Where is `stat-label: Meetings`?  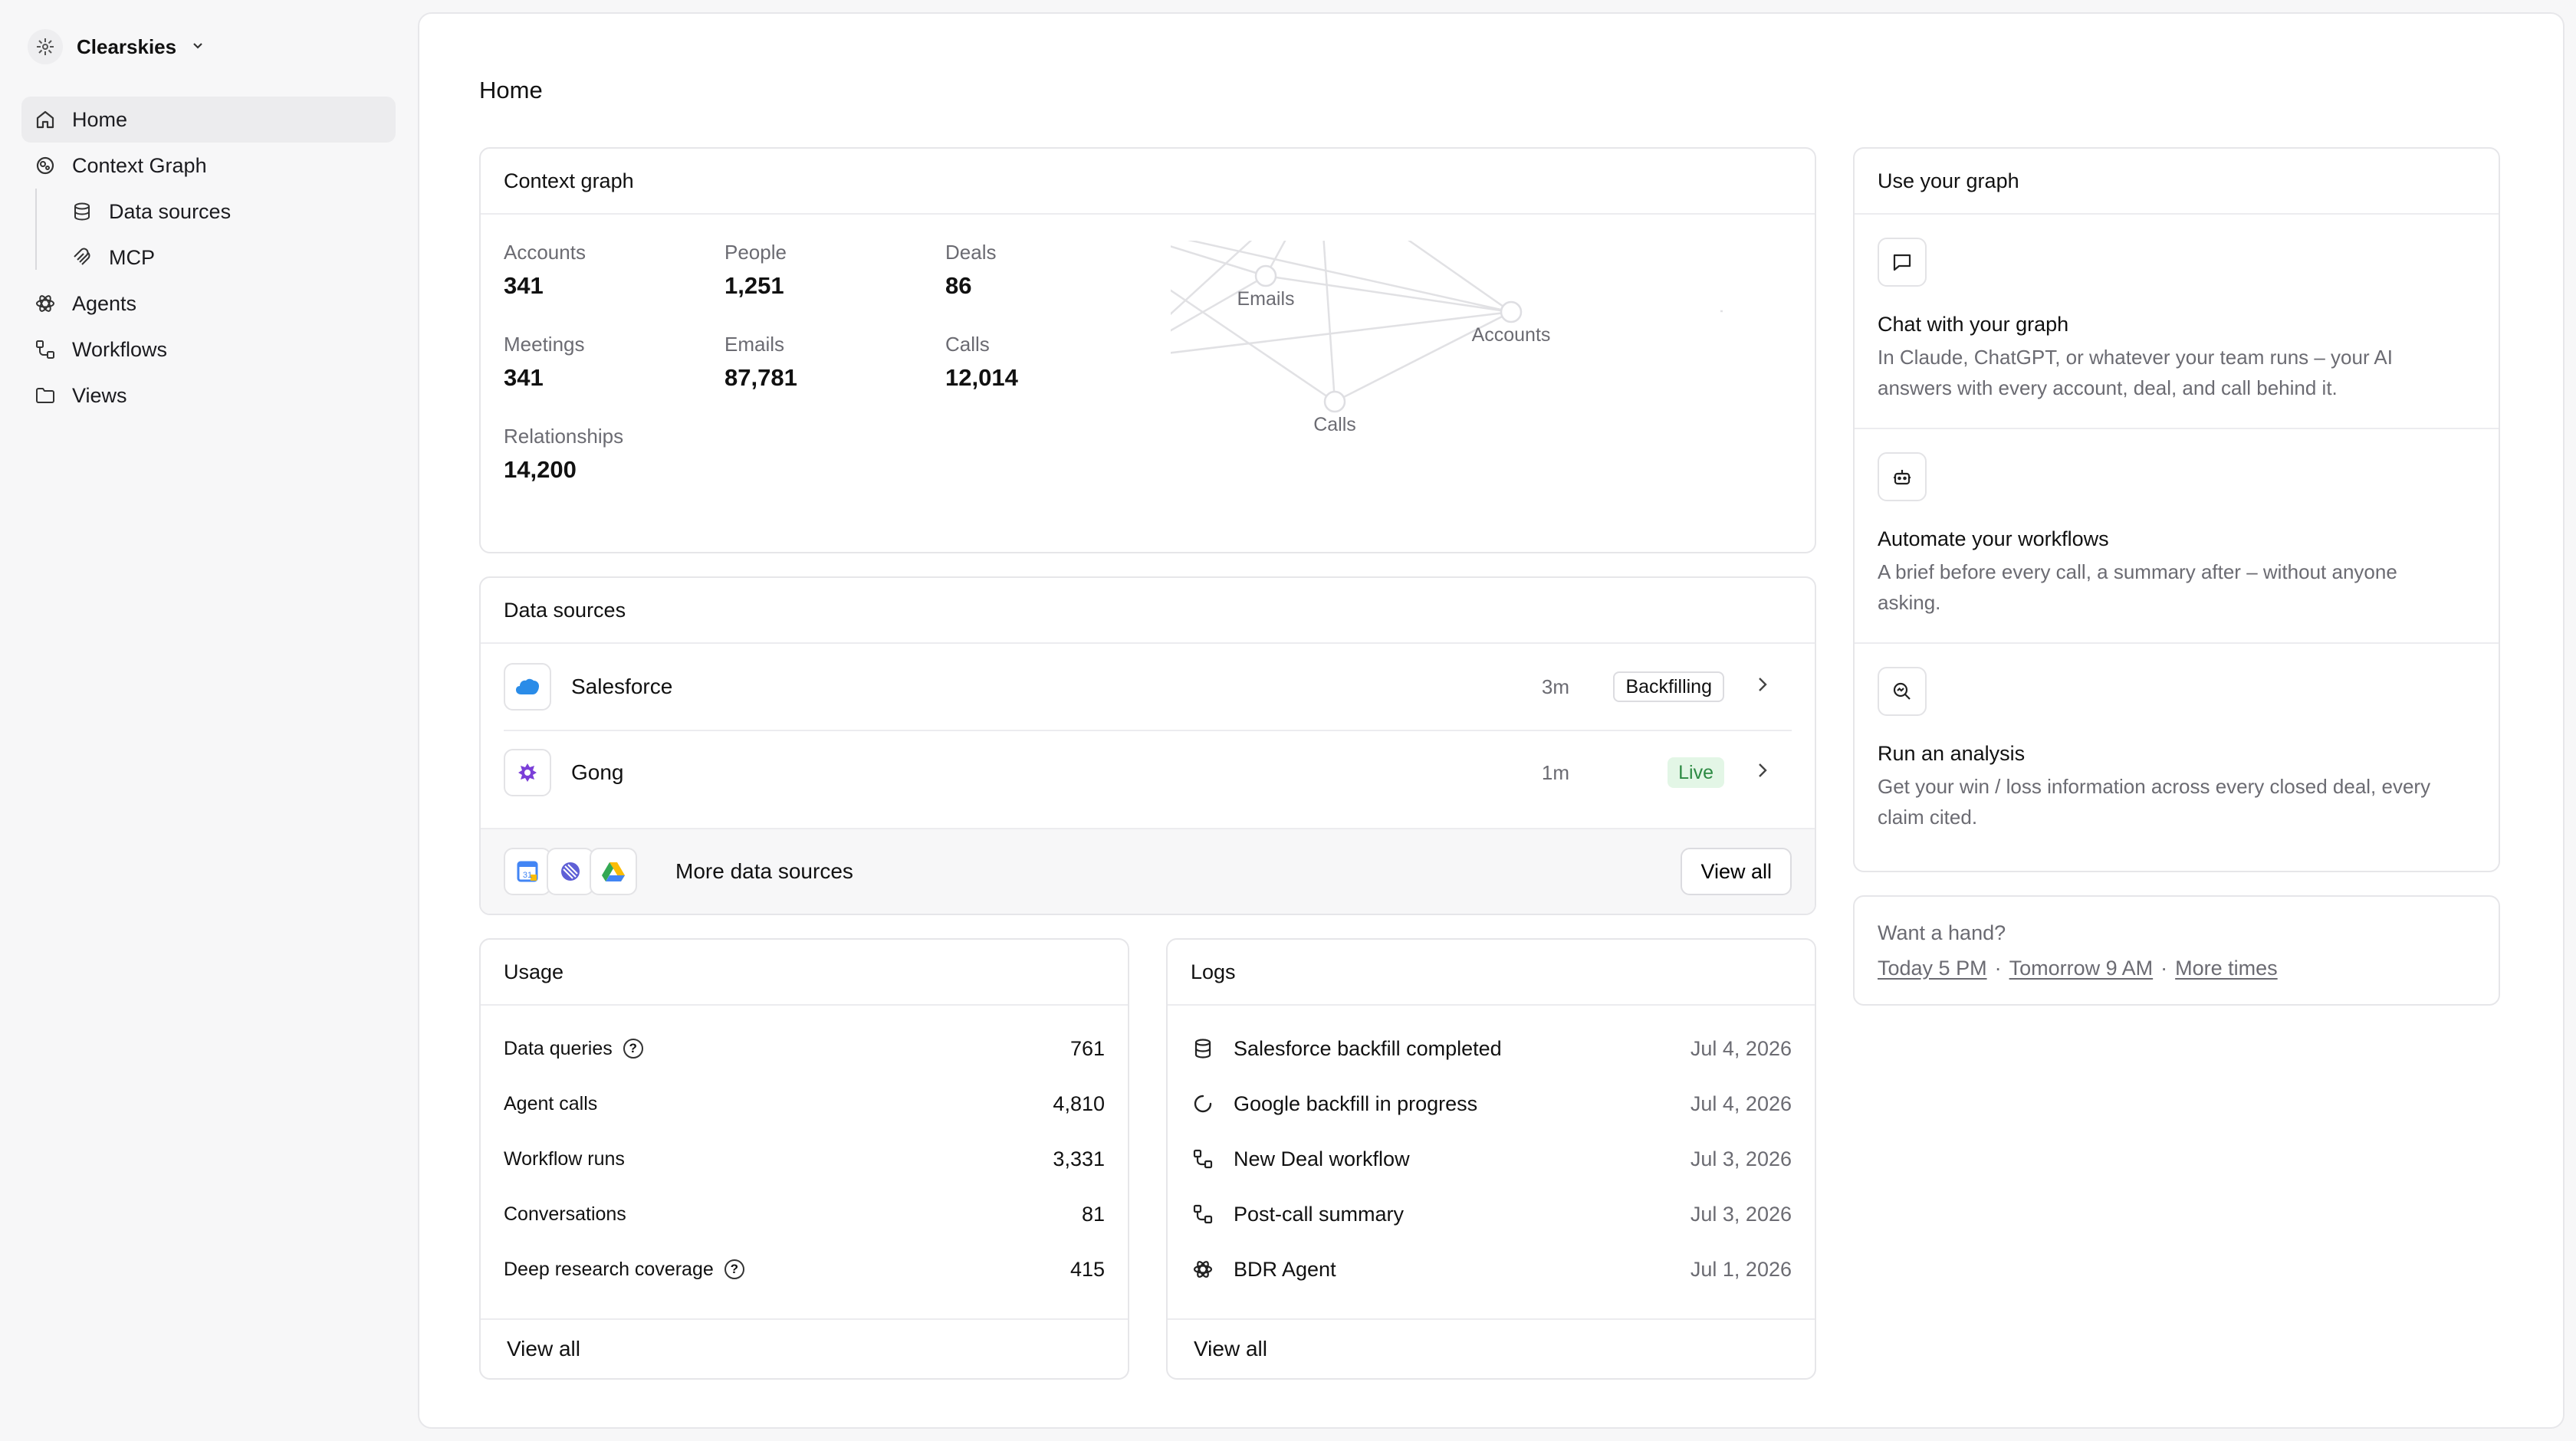 stat-label: Meetings is located at coordinates (545, 344).